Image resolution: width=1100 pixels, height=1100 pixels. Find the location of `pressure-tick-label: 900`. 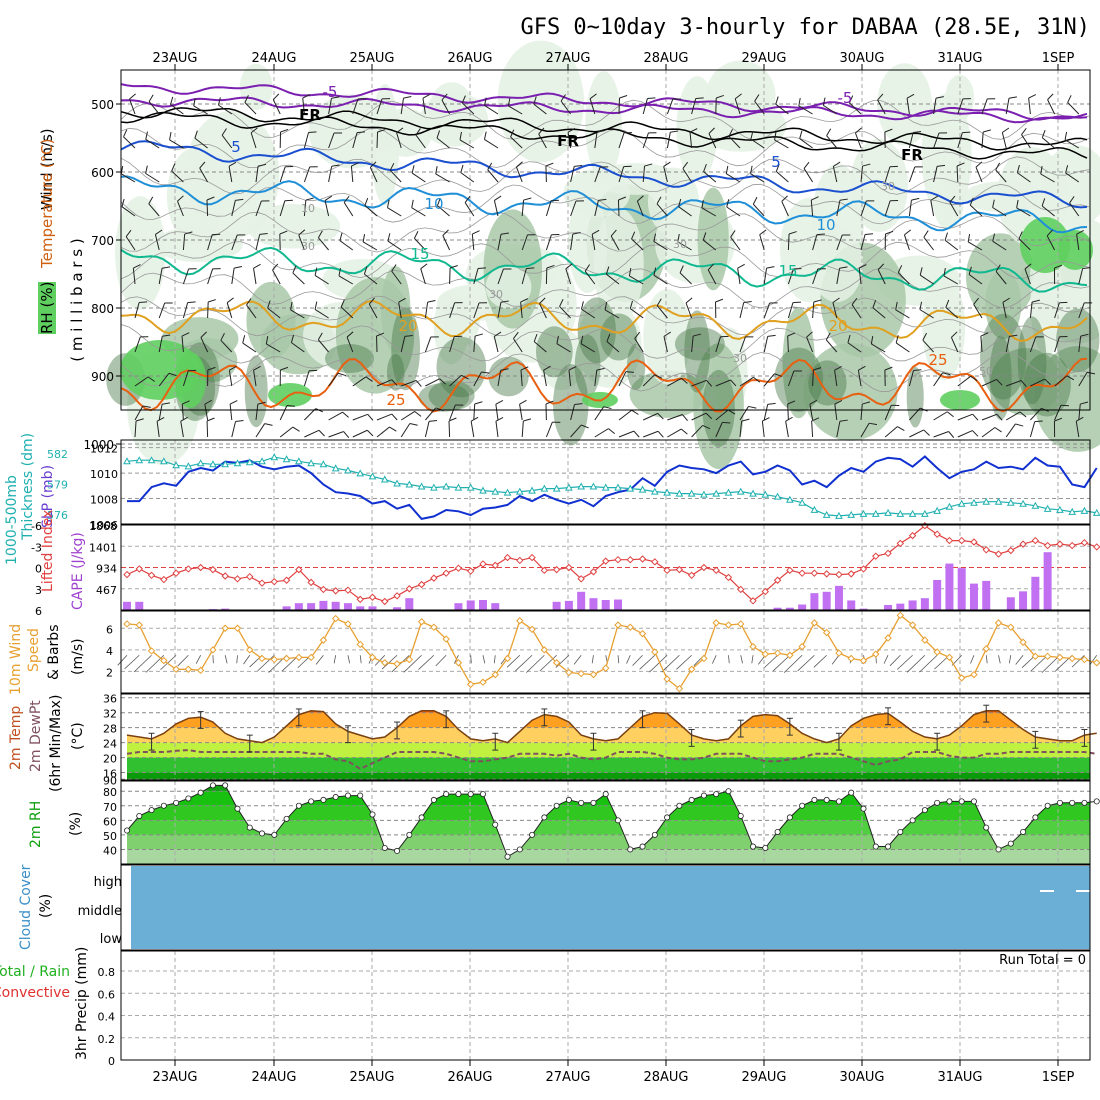

pressure-tick-label: 900 is located at coordinates (102, 377).